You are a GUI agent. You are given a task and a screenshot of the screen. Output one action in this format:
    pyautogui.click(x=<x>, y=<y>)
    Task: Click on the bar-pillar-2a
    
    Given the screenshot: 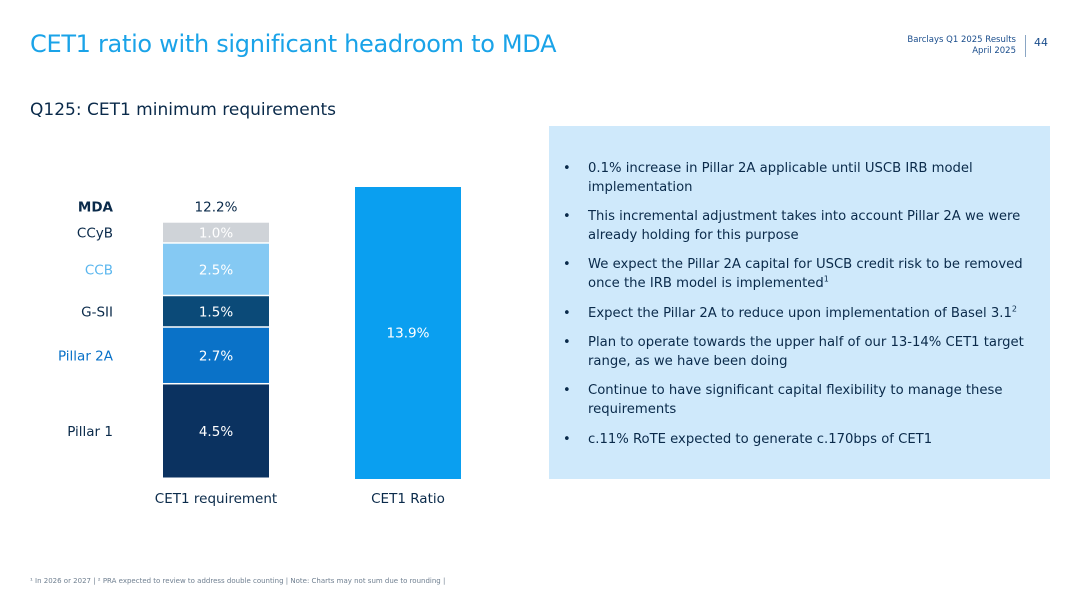 What is the action you would take?
    pyautogui.click(x=216, y=355)
    